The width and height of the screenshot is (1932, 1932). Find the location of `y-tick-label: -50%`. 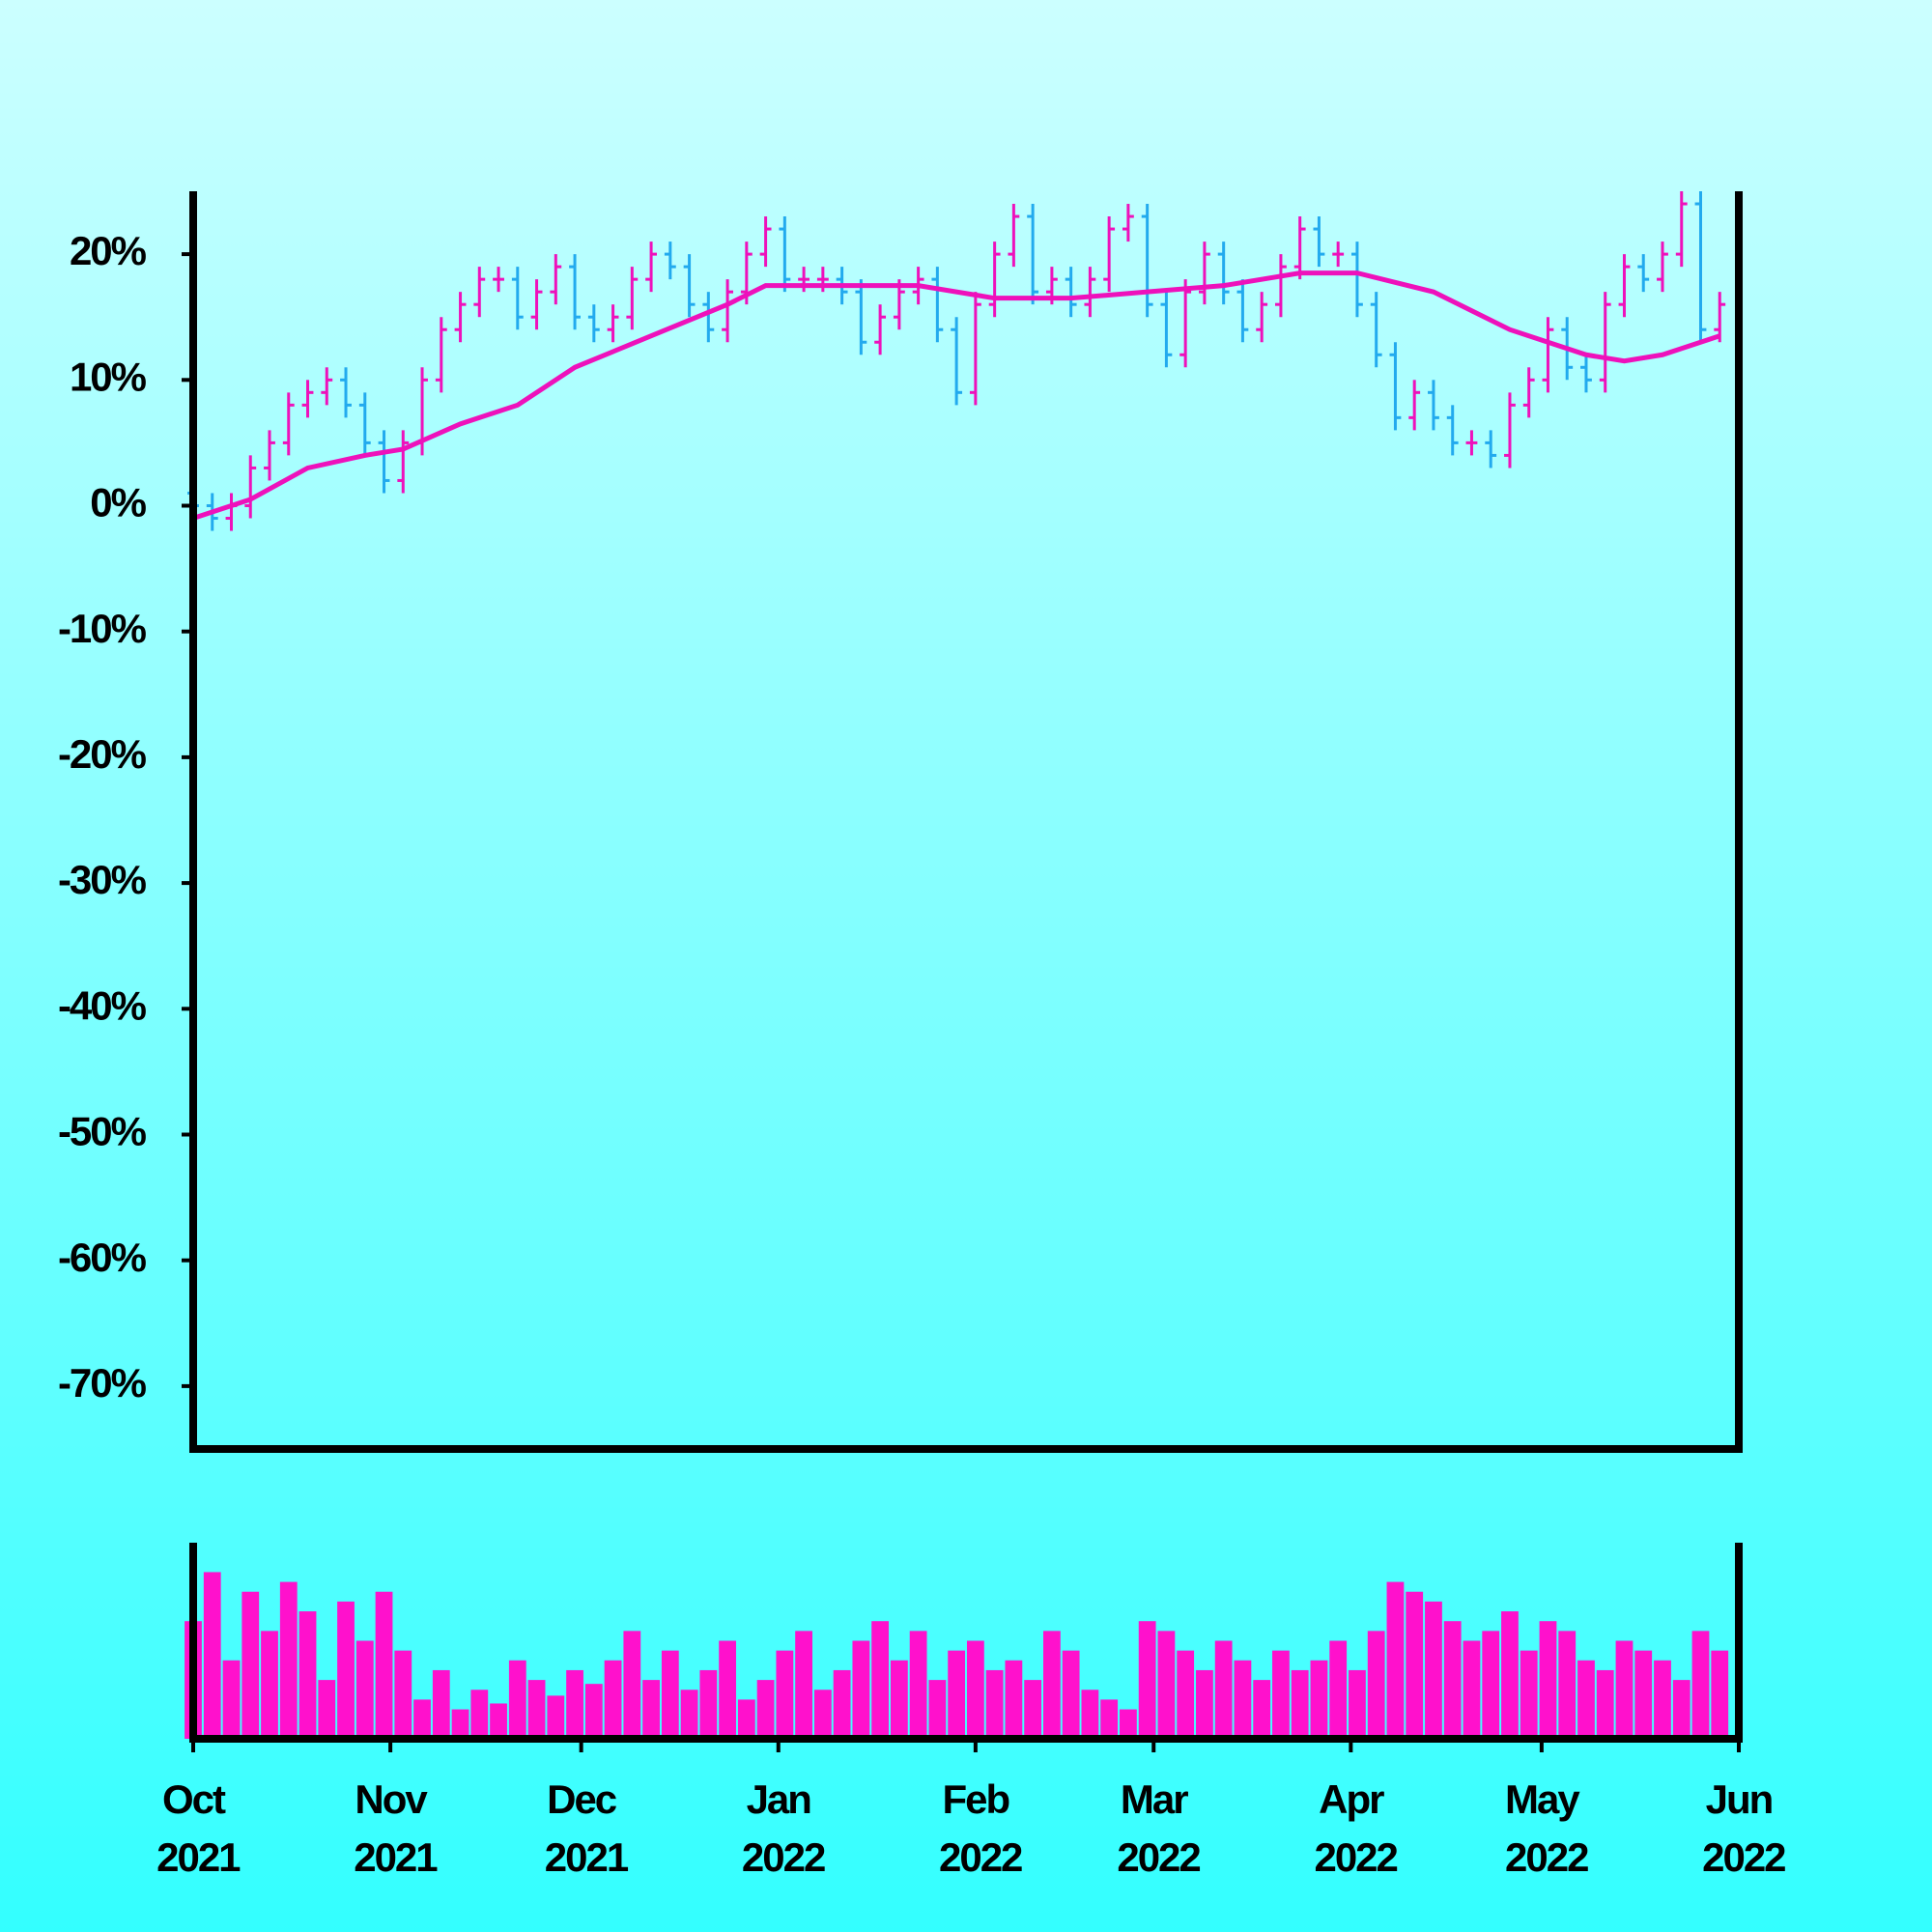

y-tick-label: -50% is located at coordinates (102, 1131).